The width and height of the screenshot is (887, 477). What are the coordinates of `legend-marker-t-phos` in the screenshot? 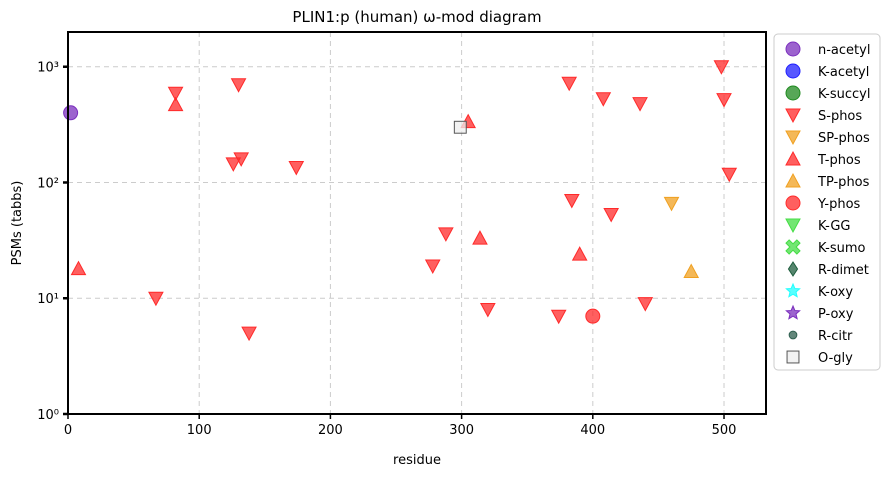 It's located at (793, 158).